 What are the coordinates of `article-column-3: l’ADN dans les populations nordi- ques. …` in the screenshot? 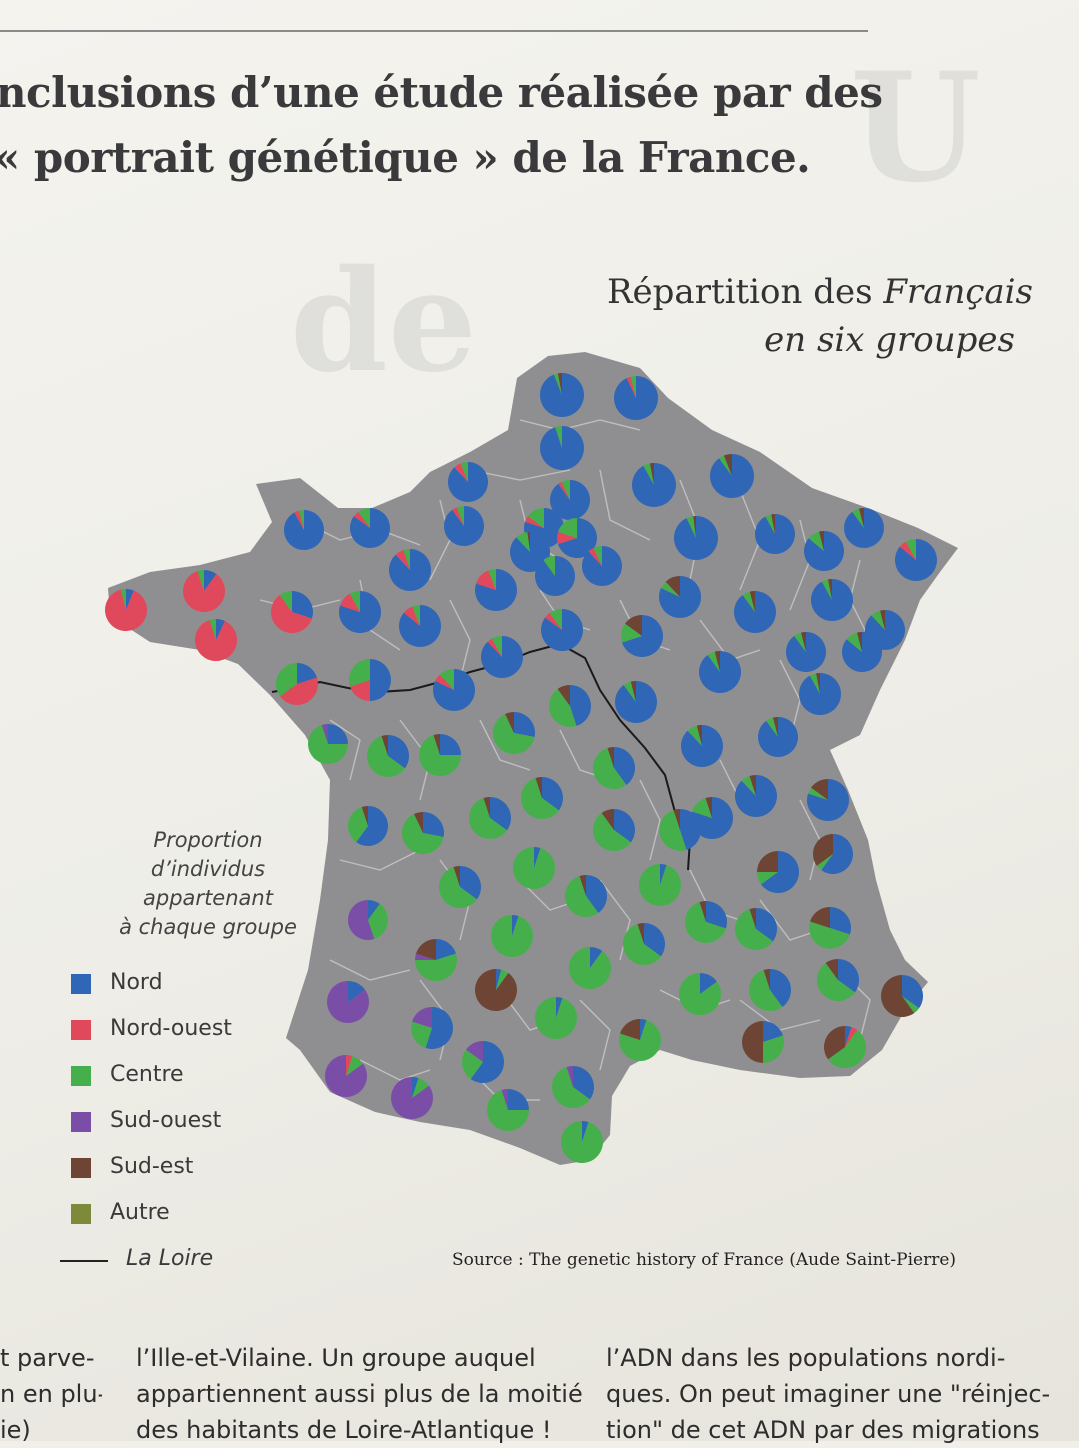 It's located at (828, 1394).